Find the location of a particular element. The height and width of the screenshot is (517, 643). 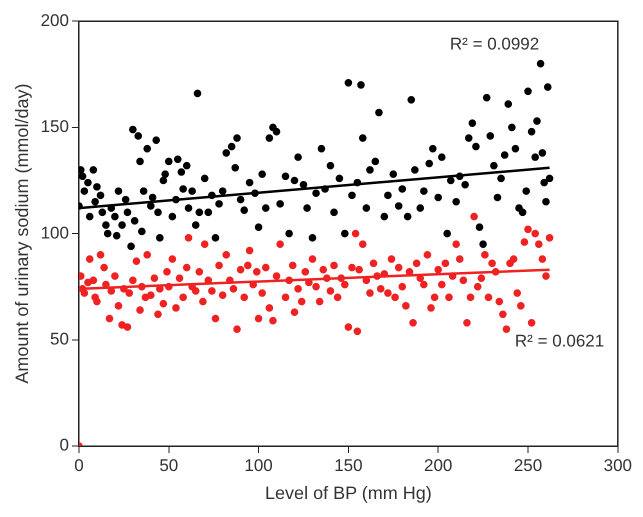

x-tick-label: 50 is located at coordinates (168, 465).